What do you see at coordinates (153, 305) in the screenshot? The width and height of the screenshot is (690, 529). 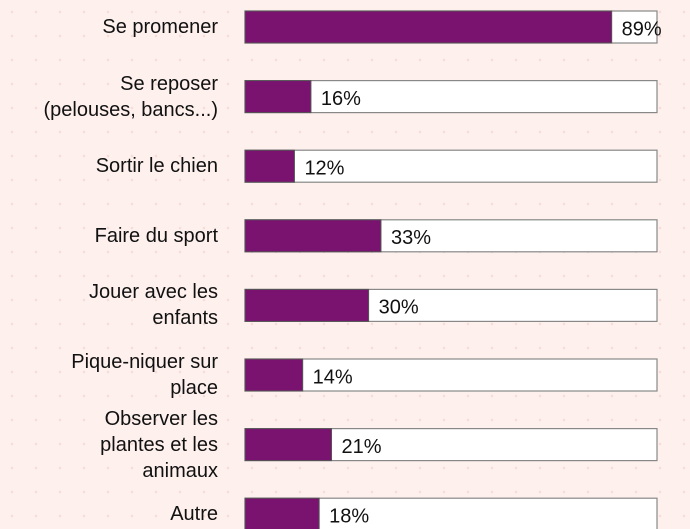 I see `category-label: Jouer avec les enfants` at bounding box center [153, 305].